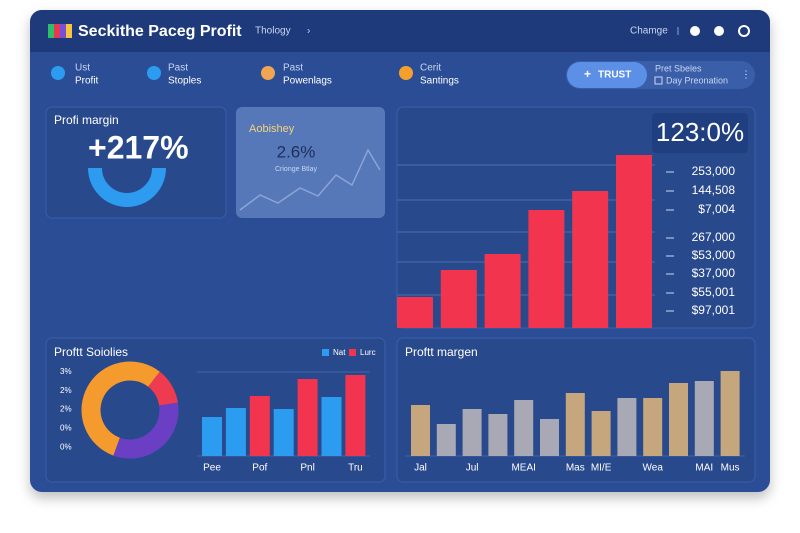 This screenshot has width=800, height=533. I want to click on legend-label: Nat, so click(339, 352).